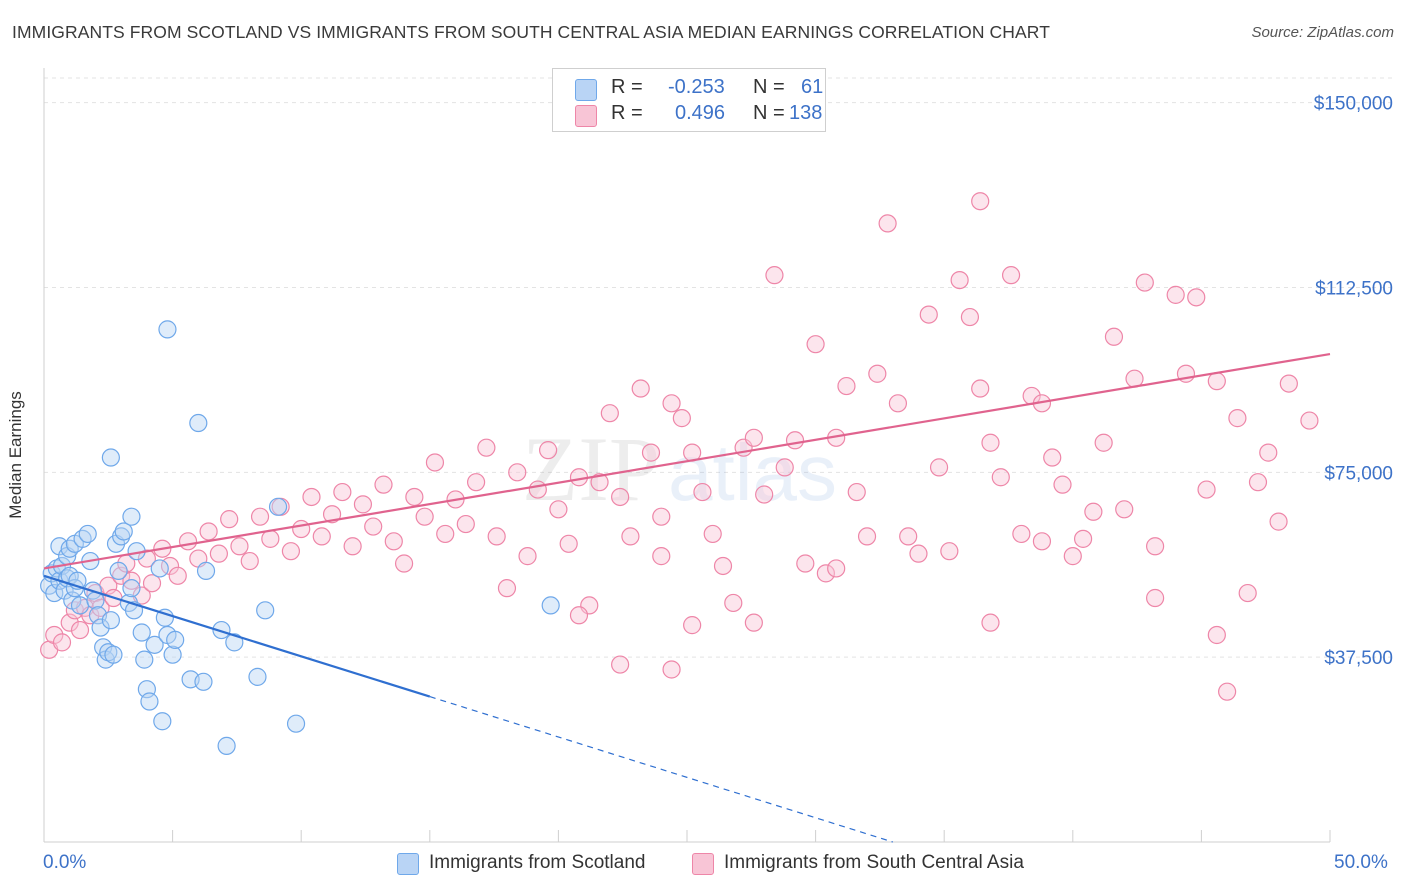 This screenshot has width=1406, height=892. What do you see at coordinates (806, 113) in the screenshot?
I see `legend-n-value: 138` at bounding box center [806, 113].